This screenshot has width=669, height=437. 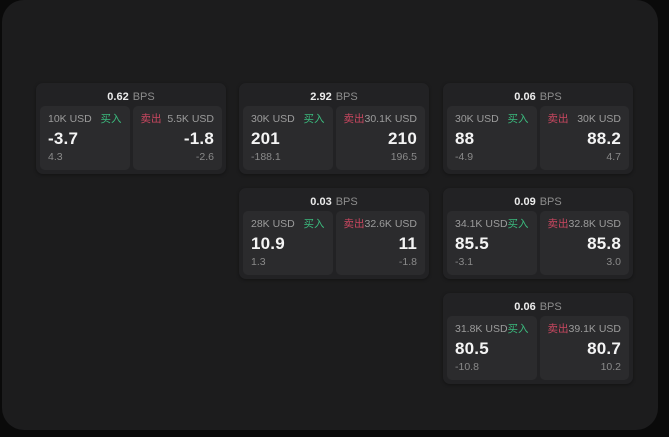 I want to click on buy-price: 85.5, so click(x=472, y=243).